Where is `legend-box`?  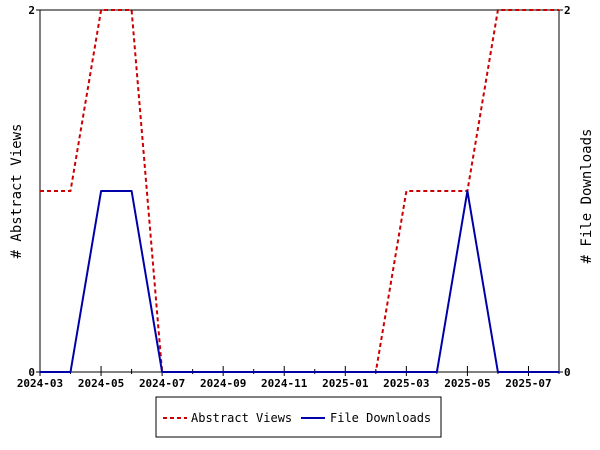
legend-box is located at coordinates (298, 417).